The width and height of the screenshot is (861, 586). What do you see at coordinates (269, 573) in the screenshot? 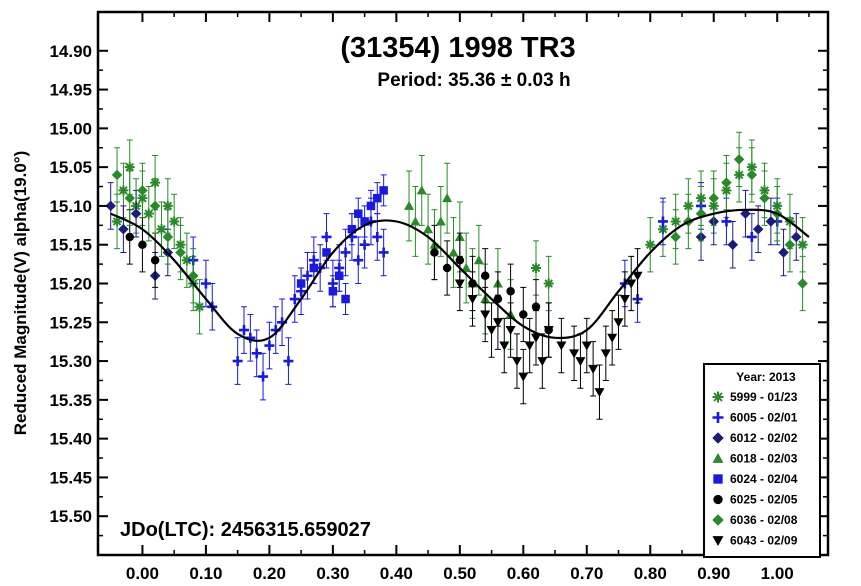
I see `x-tick-label: 0.20` at bounding box center [269, 573].